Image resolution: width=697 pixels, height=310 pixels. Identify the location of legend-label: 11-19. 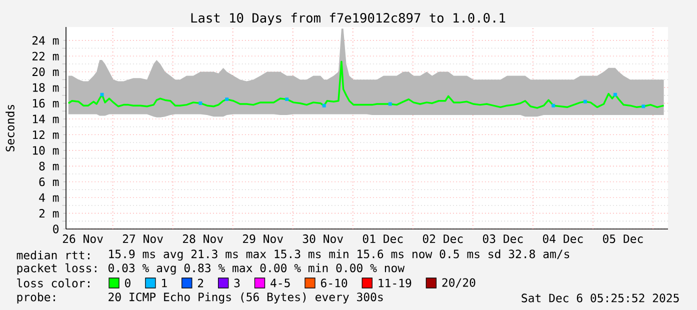
(395, 283).